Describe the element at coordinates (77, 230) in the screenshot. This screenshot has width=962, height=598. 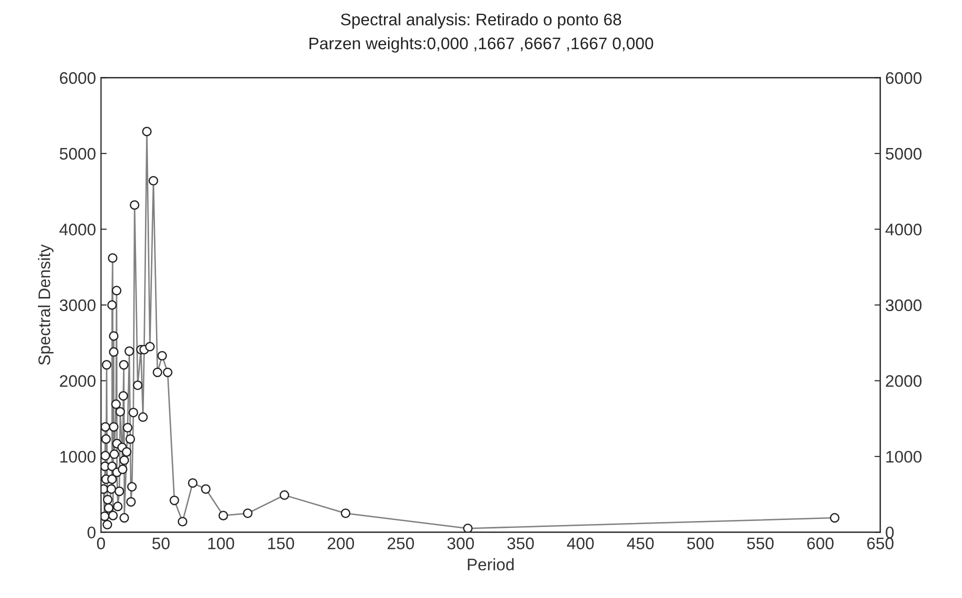
I see `y-tick-label: 4000` at that location.